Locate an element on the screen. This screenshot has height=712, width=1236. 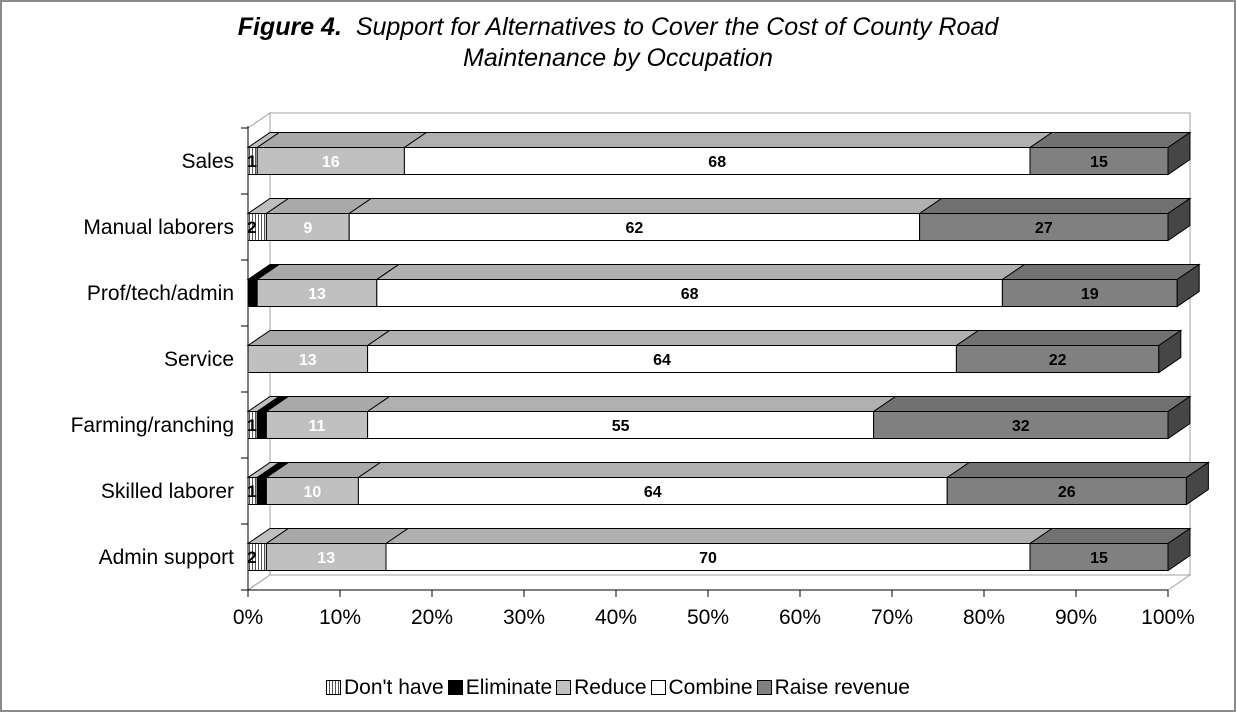
legend-item: Eliminate is located at coordinates (500, 688).